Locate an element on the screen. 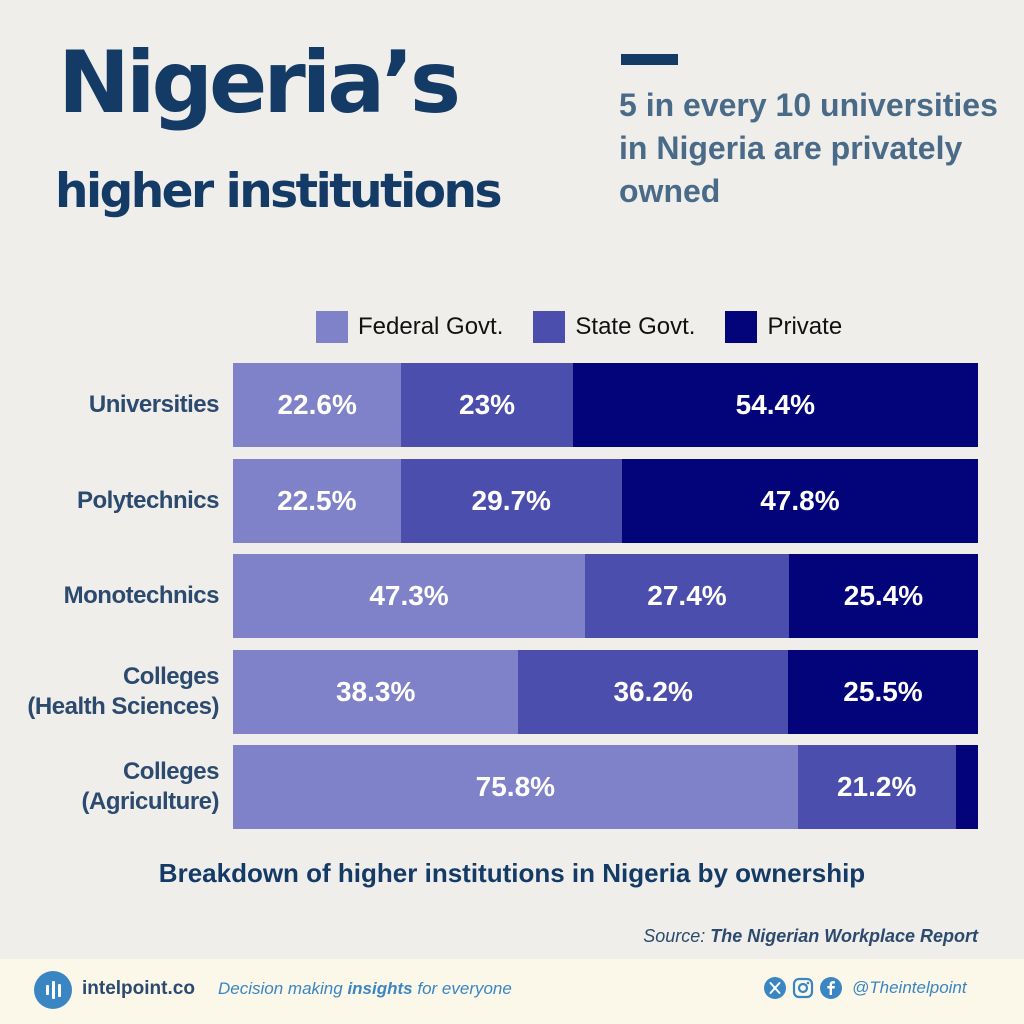 The width and height of the screenshot is (1024, 1024). data-label: 22.6% is located at coordinates (317, 404).